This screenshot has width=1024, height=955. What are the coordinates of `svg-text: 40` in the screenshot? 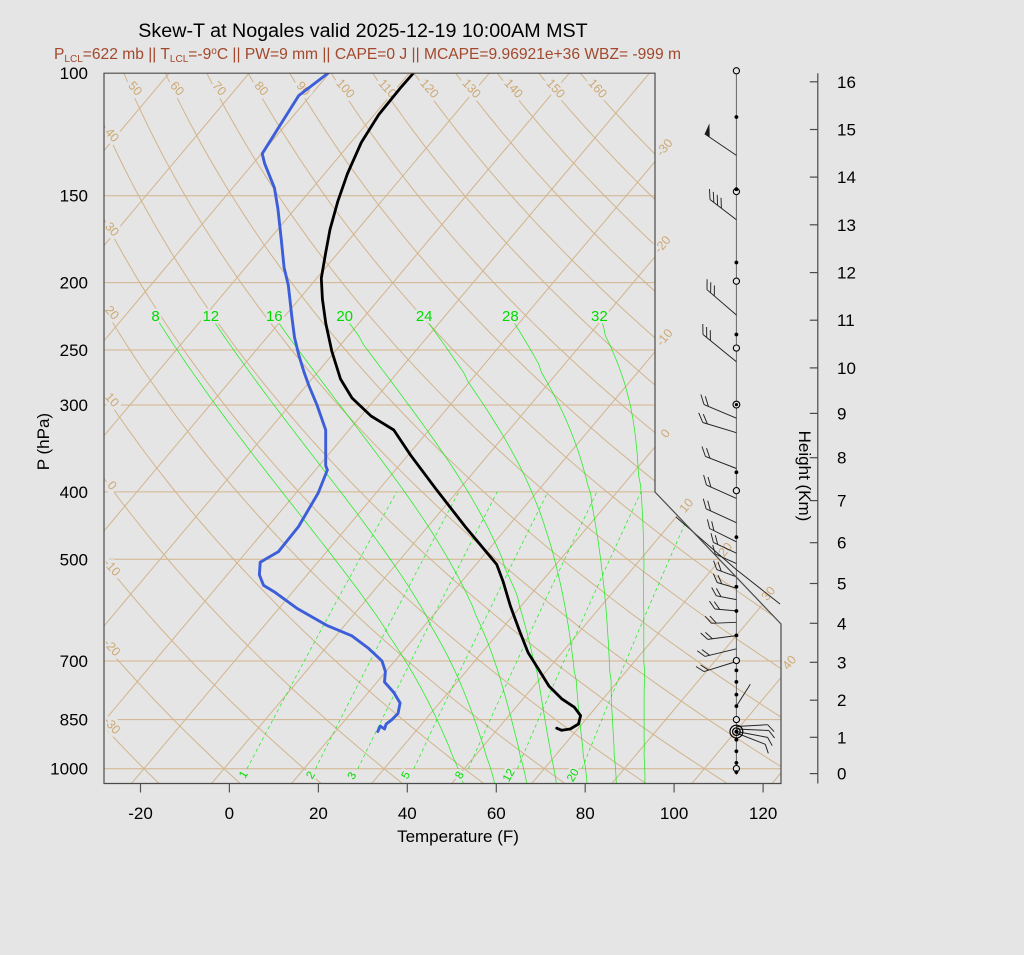 It's located at (407, 813).